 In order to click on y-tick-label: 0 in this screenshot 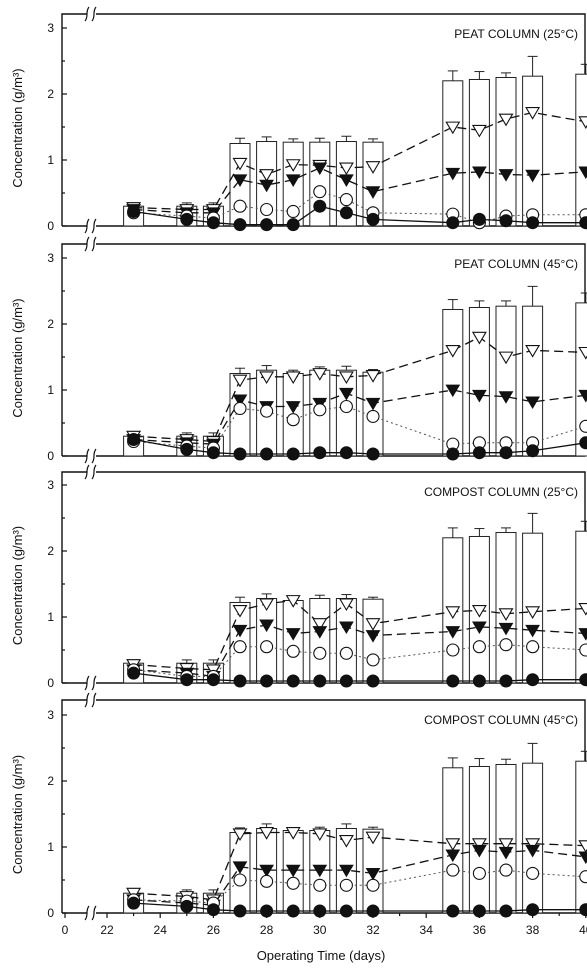, I will do `click(50, 913)`.